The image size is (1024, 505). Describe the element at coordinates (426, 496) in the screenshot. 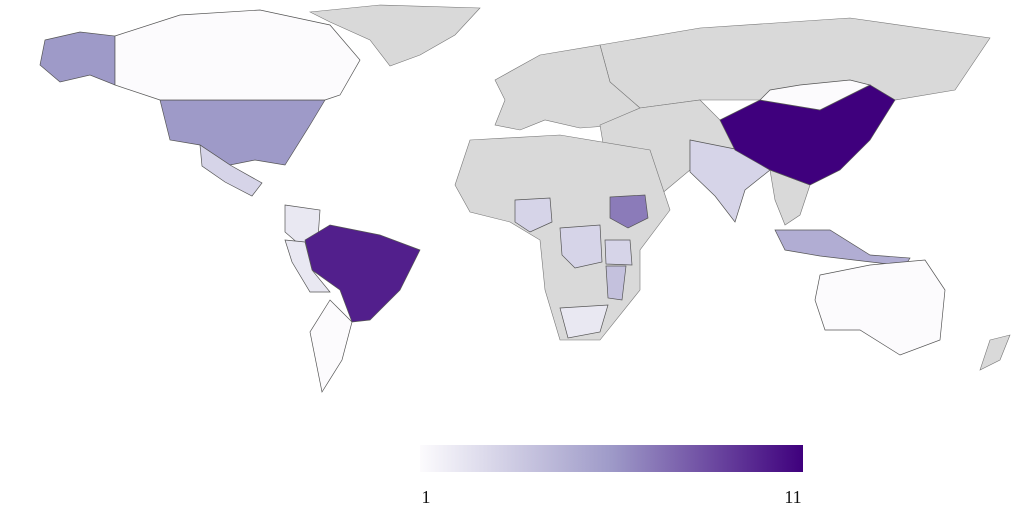

I see `colorbar-tick-label: 1` at that location.